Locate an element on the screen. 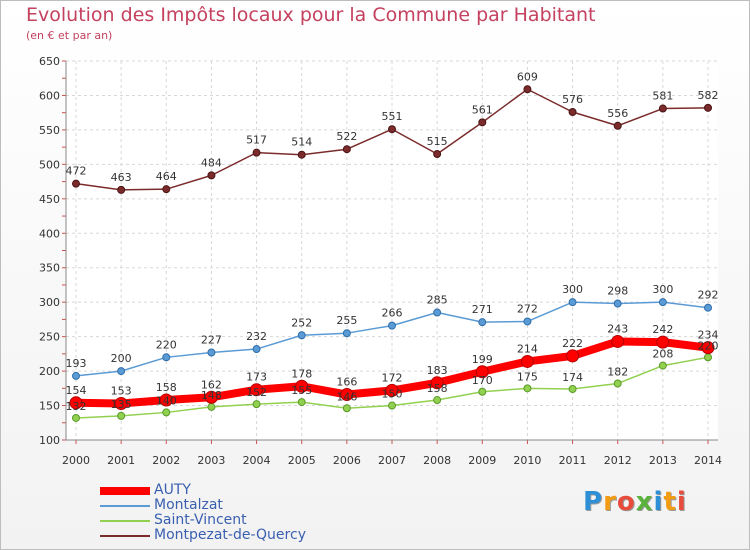 The width and height of the screenshot is (750, 550). data-label: 551 is located at coordinates (392, 116).